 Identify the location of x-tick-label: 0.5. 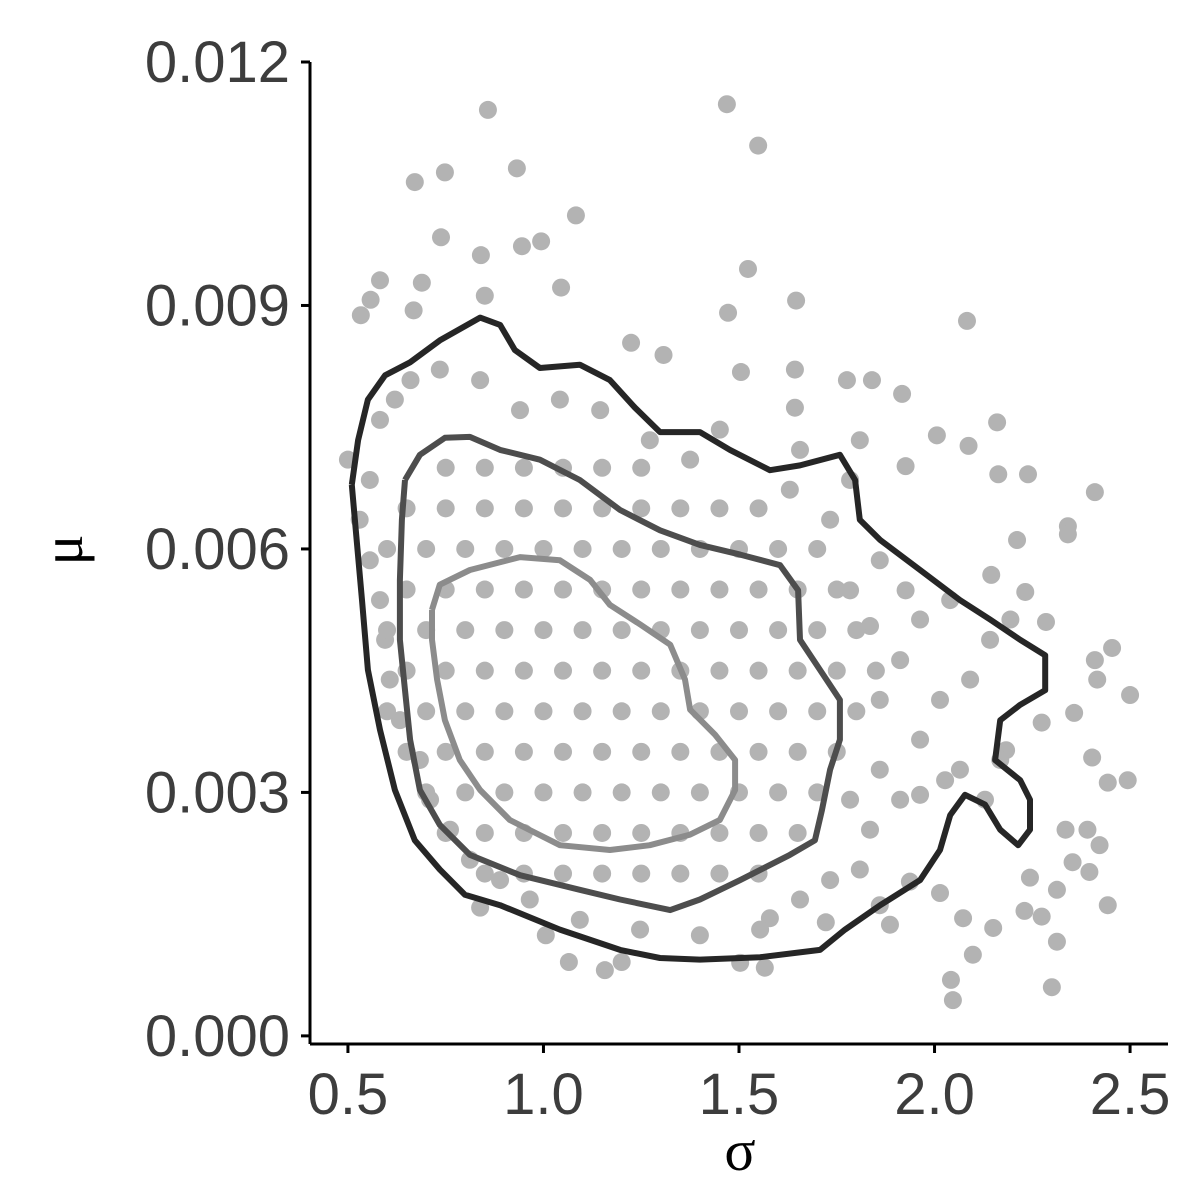
(348, 1094).